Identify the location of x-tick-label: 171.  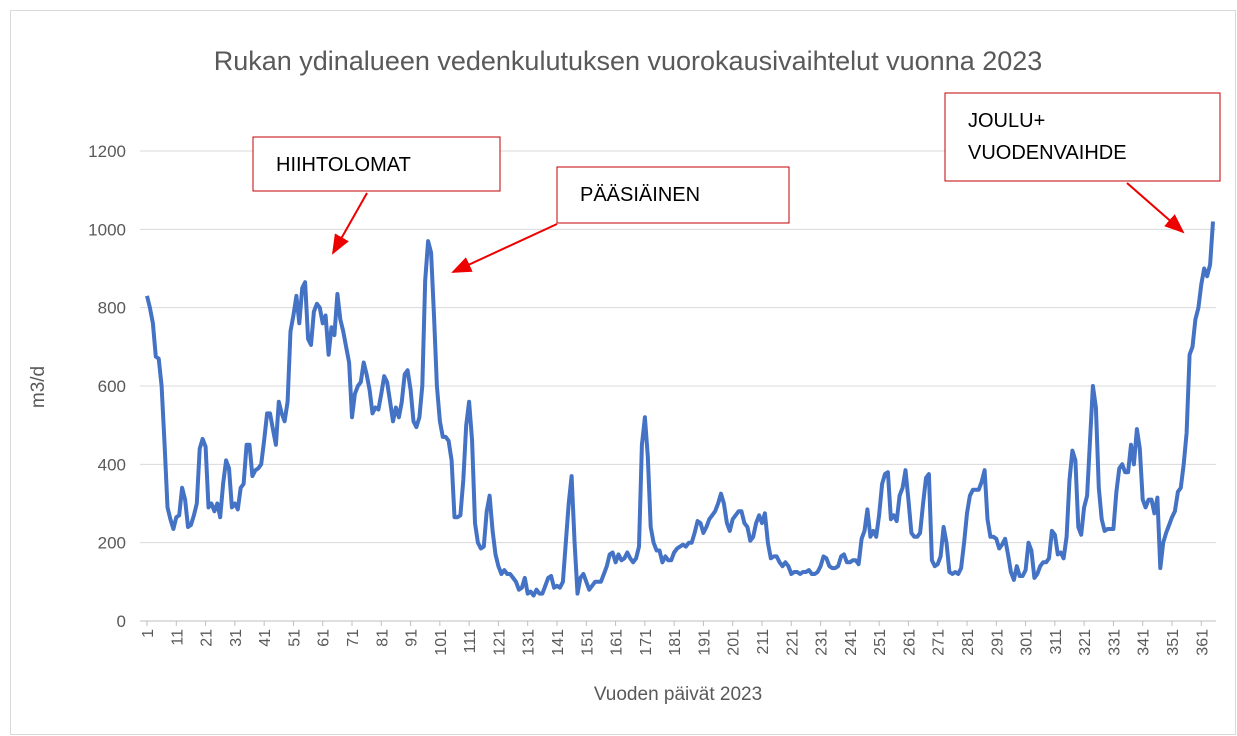
(646, 642).